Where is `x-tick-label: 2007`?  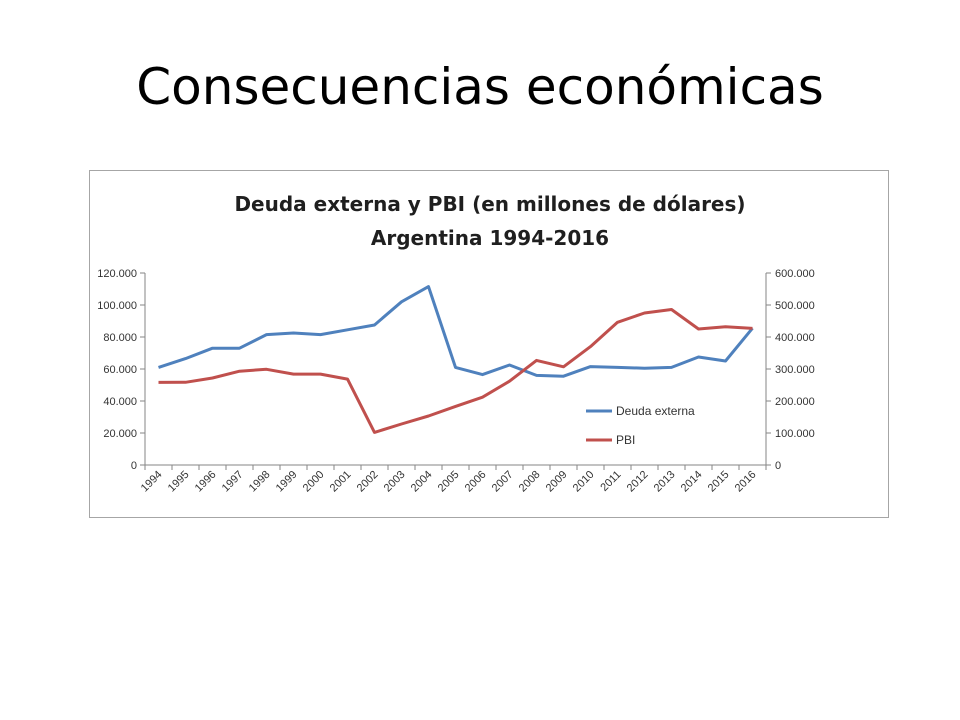
x-tick-label: 2007 is located at coordinates (503, 482).